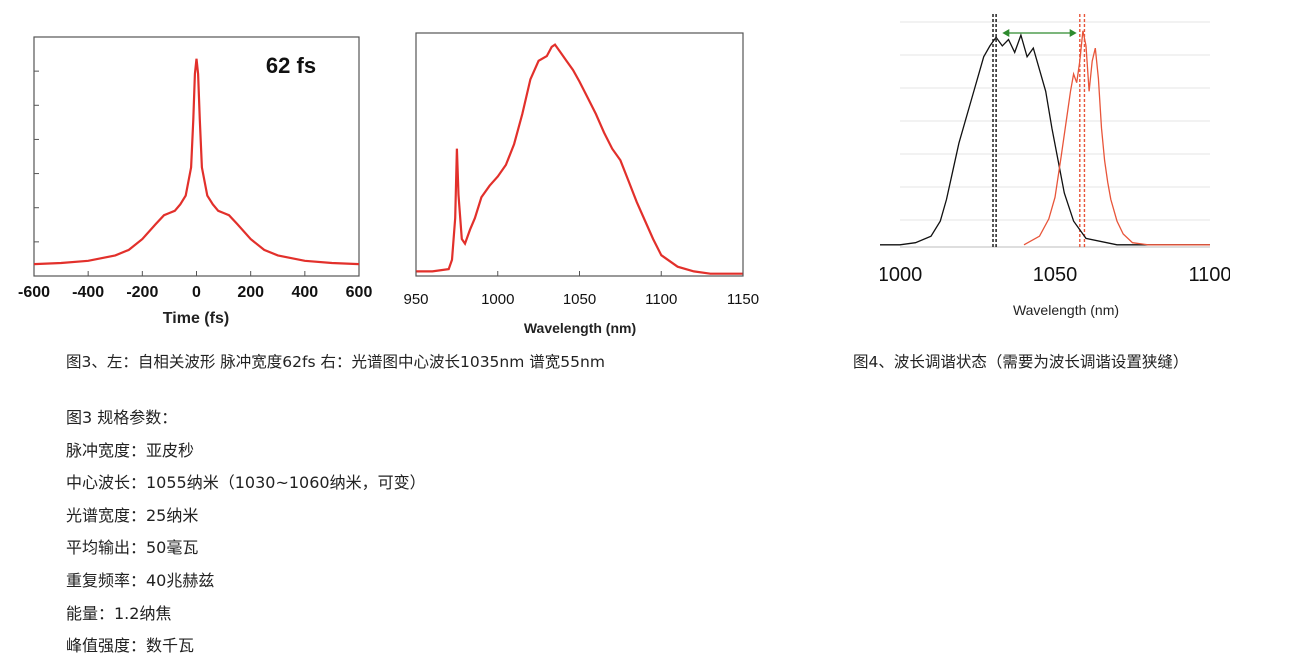 Image resolution: width=1312 pixels, height=666 pixels. What do you see at coordinates (130, 450) in the screenshot?
I see `spec-item: 脉冲宽度：亚皮秒` at bounding box center [130, 450].